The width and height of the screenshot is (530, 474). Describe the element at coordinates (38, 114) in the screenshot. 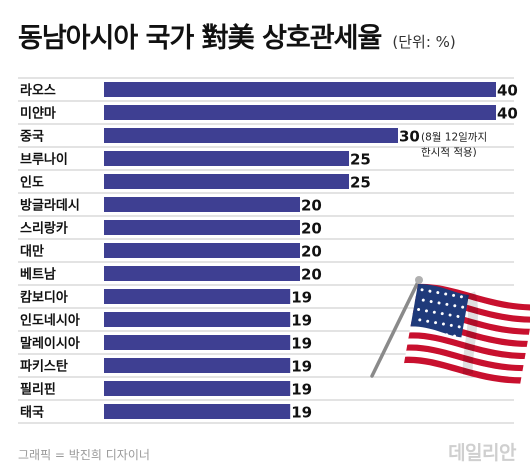

I see `category-label: 미얀마` at that location.